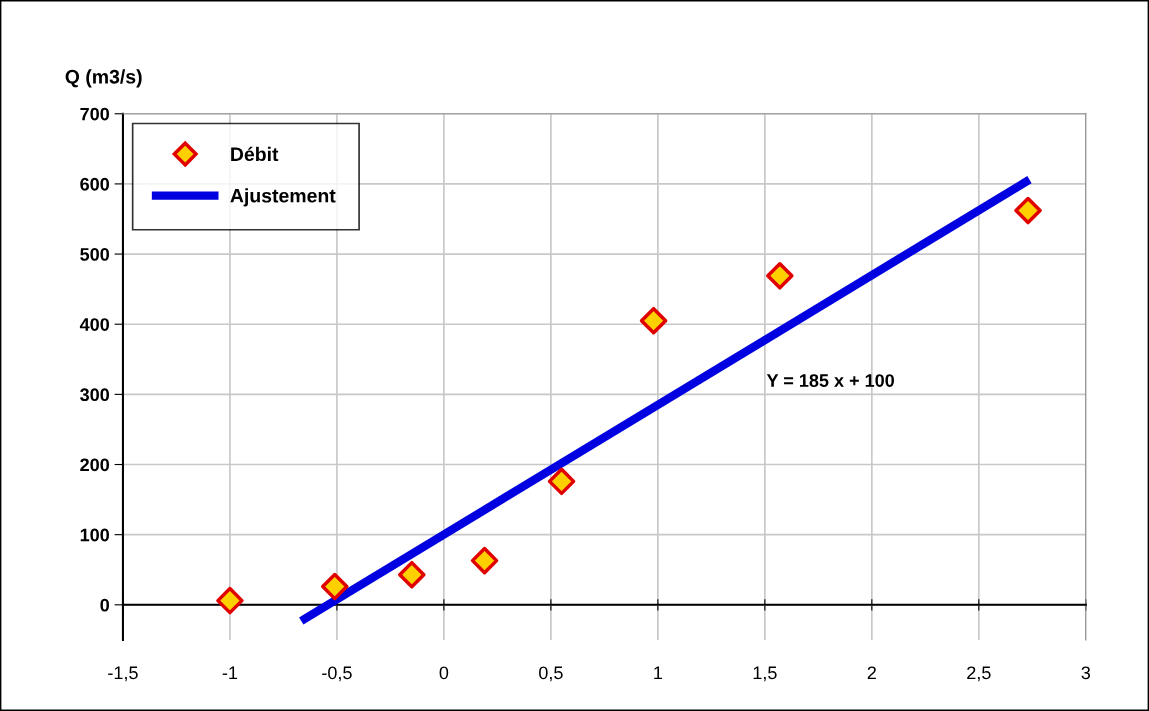 Image resolution: width=1149 pixels, height=711 pixels. What do you see at coordinates (979, 674) in the screenshot?
I see `x-tick-label: 2,5` at bounding box center [979, 674].